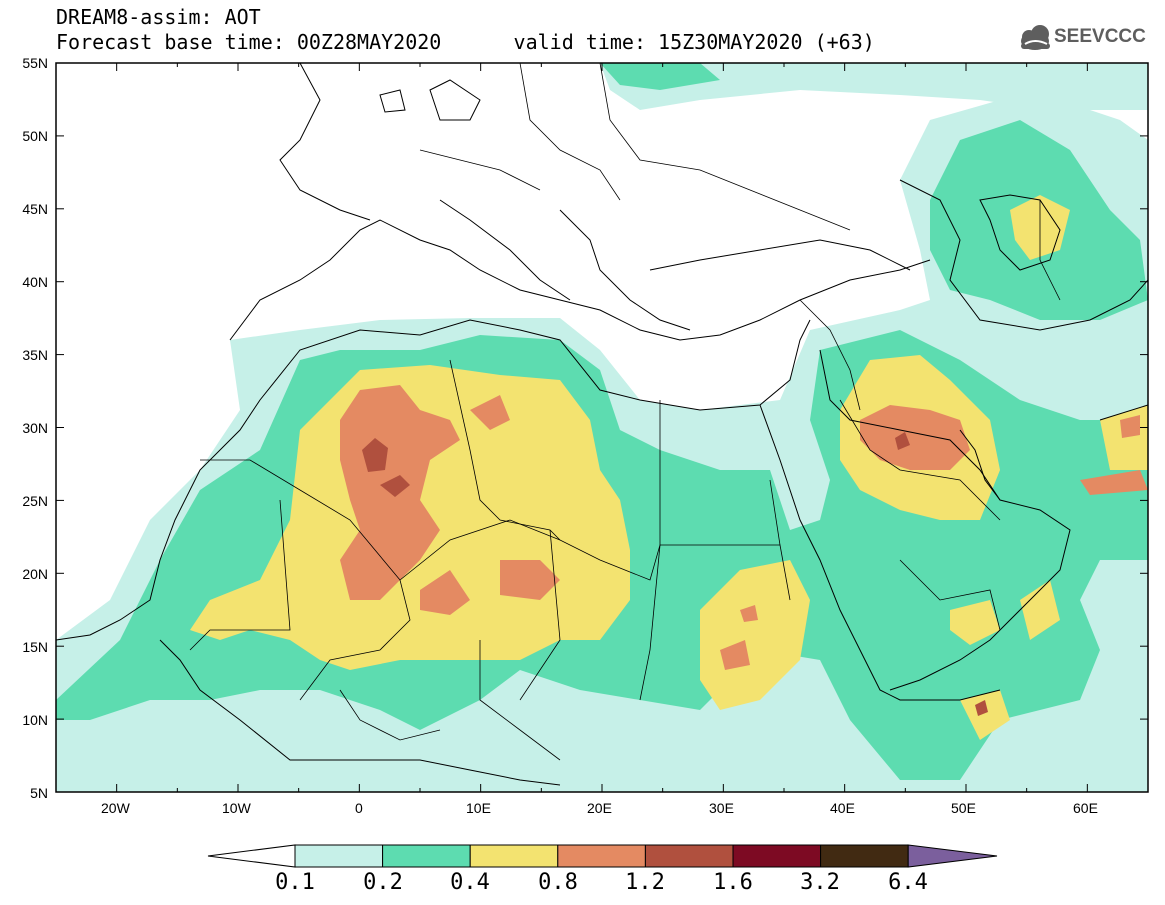  I want to click on colorbar-label: 1.2, so click(645, 882).